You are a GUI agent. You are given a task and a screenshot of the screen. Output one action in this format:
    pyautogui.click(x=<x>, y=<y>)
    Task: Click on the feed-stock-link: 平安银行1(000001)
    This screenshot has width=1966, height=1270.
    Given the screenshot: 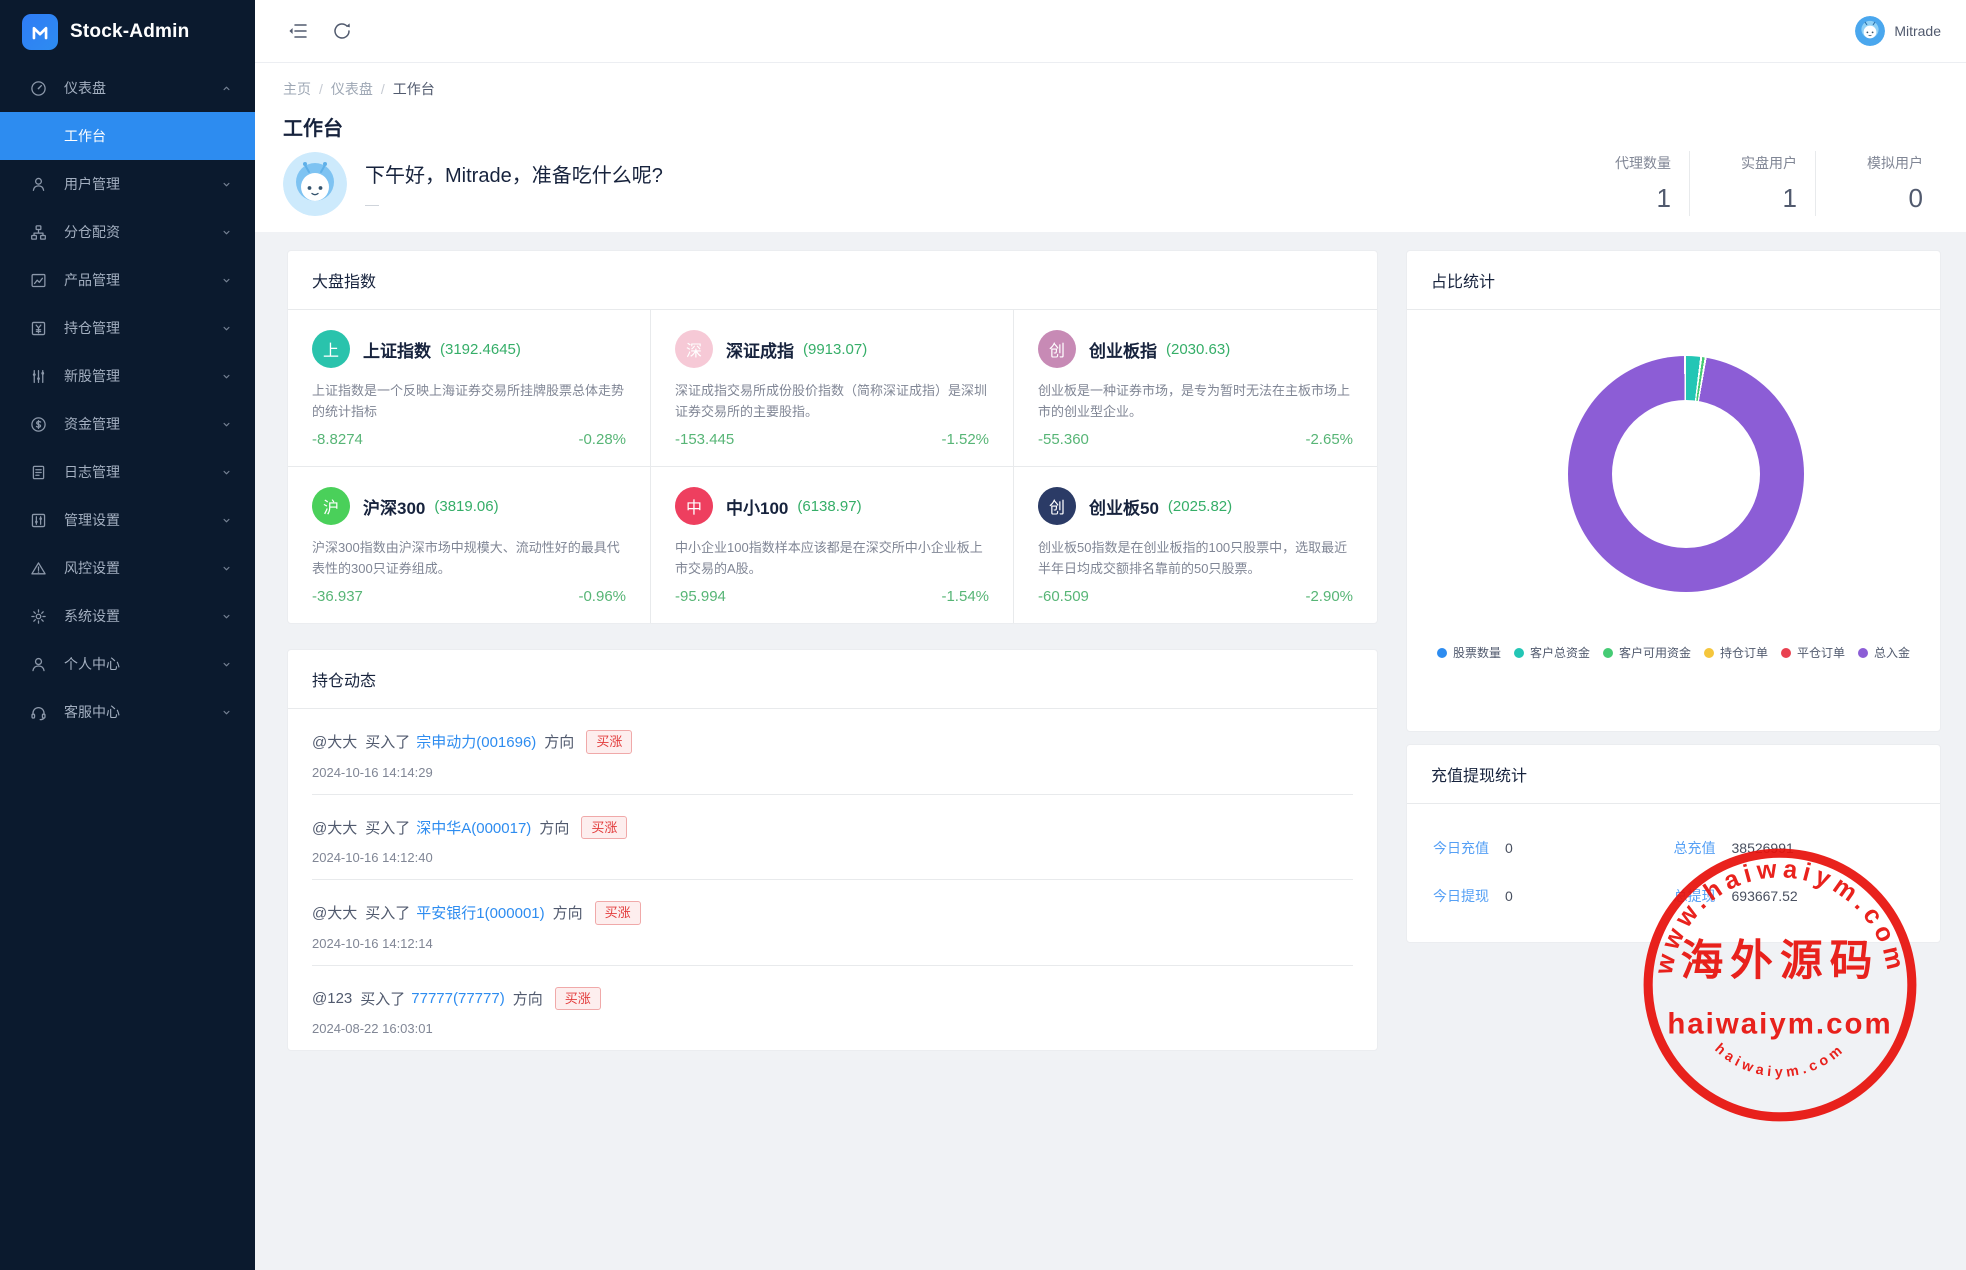 What is the action you would take?
    pyautogui.click(x=480, y=914)
    